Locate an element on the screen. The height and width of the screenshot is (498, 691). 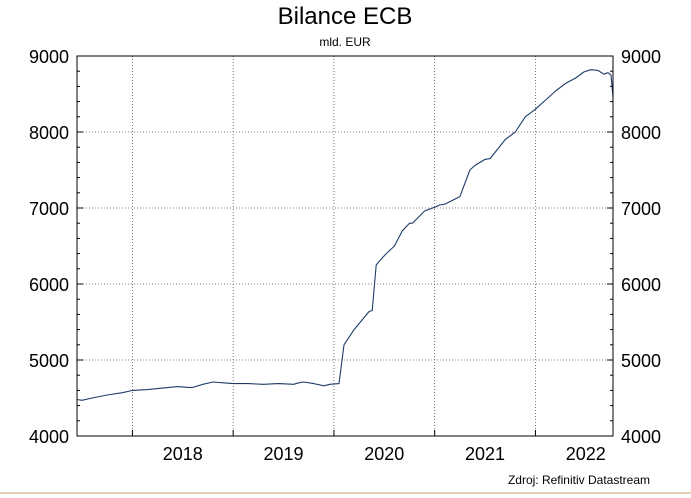
y-tick-label-right: 8000 is located at coordinates (641, 133).